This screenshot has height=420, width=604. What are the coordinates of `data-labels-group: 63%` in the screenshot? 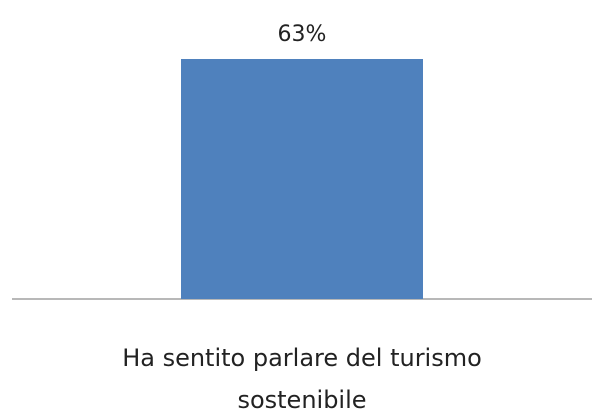 It's located at (302, 34).